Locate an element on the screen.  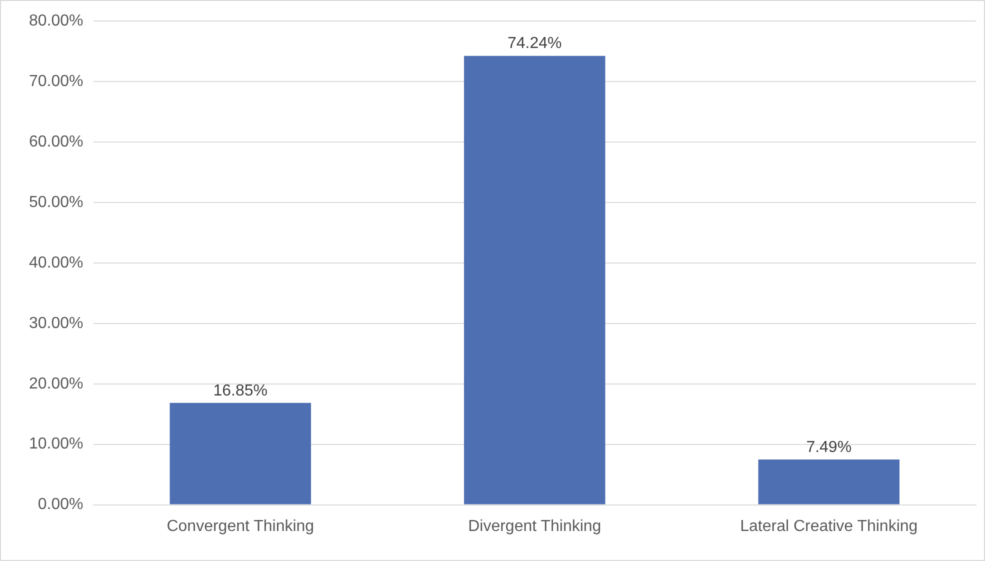
y-tick-label: 0.00% is located at coordinates (61, 505).